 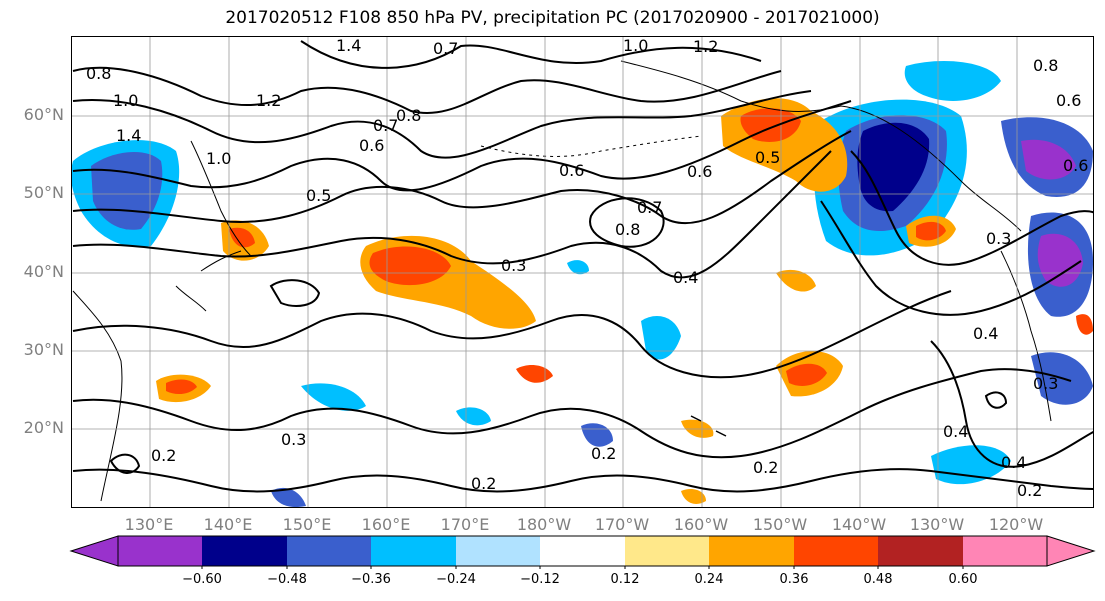 What do you see at coordinates (221, 198) in the screenshot?
I see `coastline-kamchatka` at bounding box center [221, 198].